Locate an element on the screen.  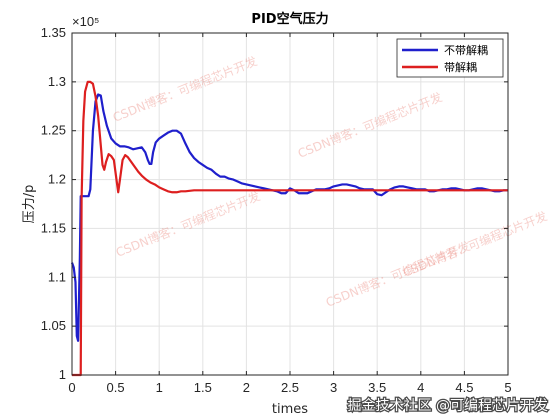
x-tick-label: 1.5 is located at coordinates (203, 387).